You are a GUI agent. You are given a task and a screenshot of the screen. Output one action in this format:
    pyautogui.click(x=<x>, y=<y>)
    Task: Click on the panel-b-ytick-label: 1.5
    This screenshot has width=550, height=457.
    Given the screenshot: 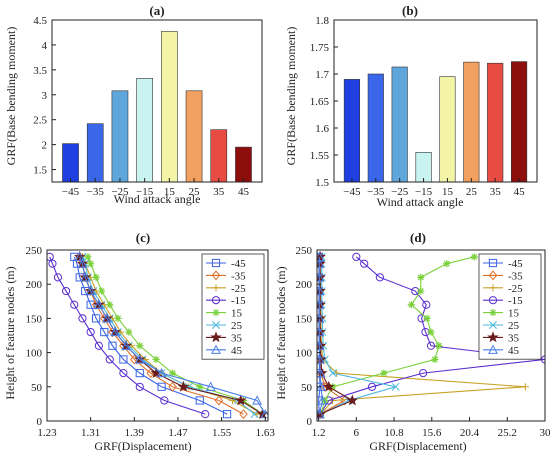 What is the action you would take?
    pyautogui.click(x=322, y=183)
    